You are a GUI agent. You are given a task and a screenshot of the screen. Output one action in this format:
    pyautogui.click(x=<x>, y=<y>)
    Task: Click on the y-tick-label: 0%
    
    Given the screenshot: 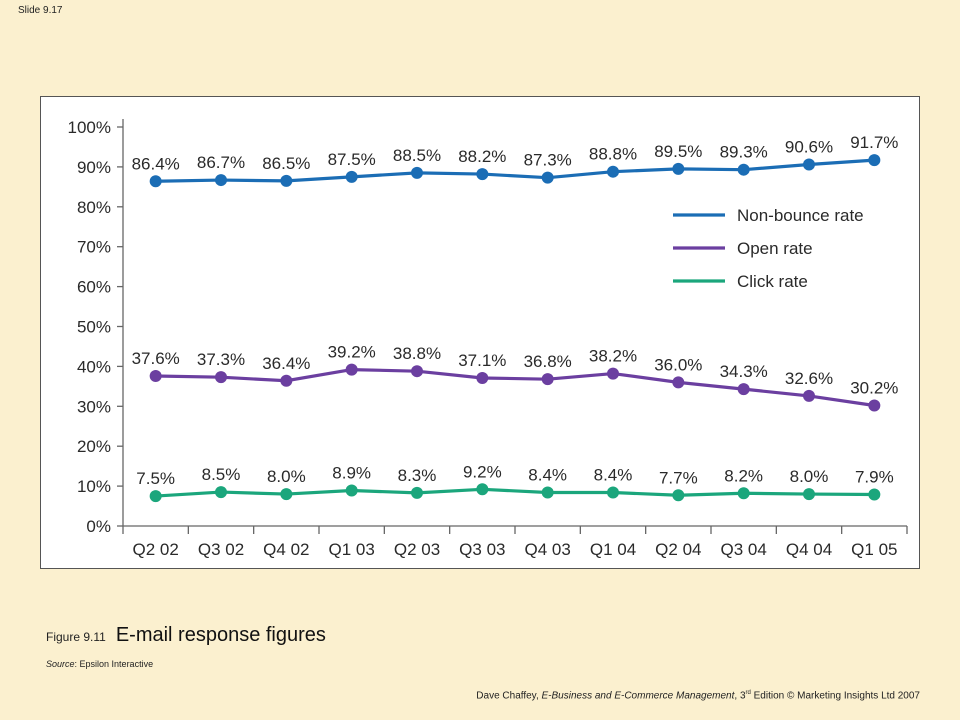 What is the action you would take?
    pyautogui.click(x=98, y=526)
    